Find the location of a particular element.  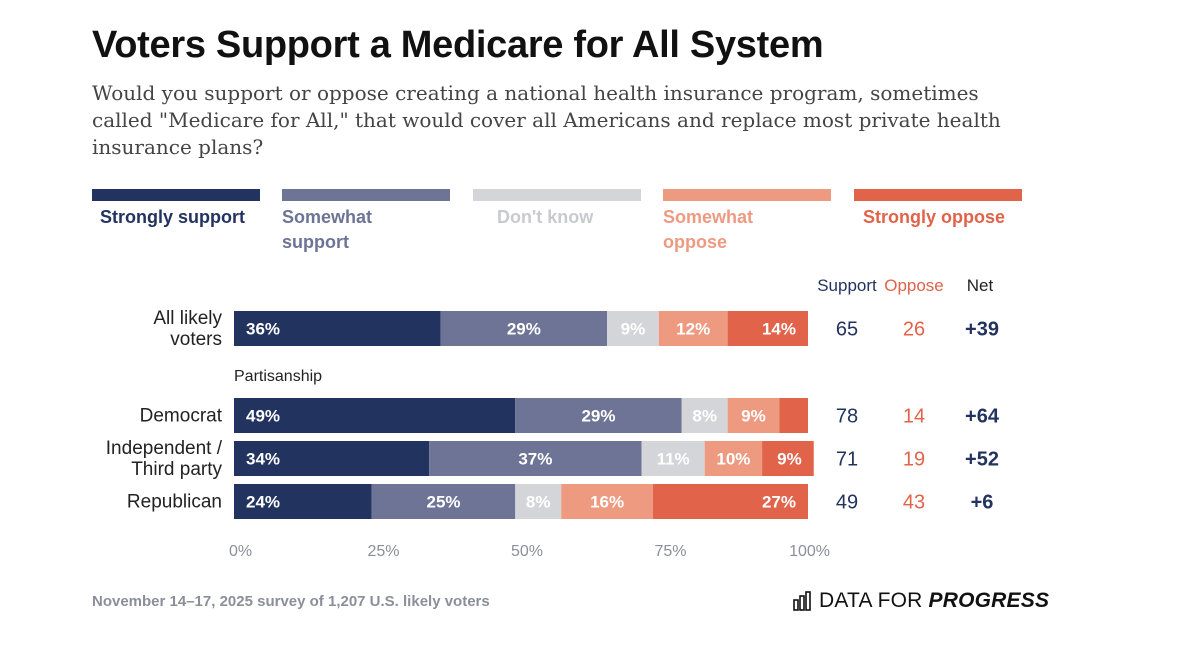

chart-title: Voters Support a Medicare for All System is located at coordinates (458, 45).